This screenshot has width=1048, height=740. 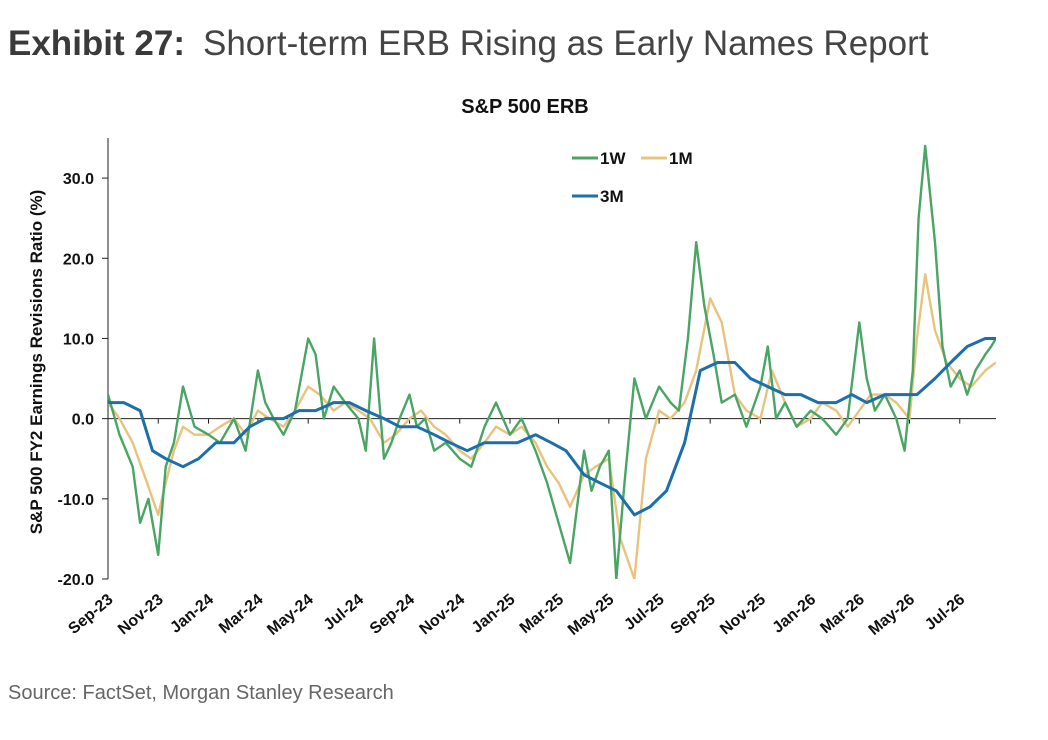 What do you see at coordinates (443, 614) in the screenshot?
I see `x-tick-label: Nov-24` at bounding box center [443, 614].